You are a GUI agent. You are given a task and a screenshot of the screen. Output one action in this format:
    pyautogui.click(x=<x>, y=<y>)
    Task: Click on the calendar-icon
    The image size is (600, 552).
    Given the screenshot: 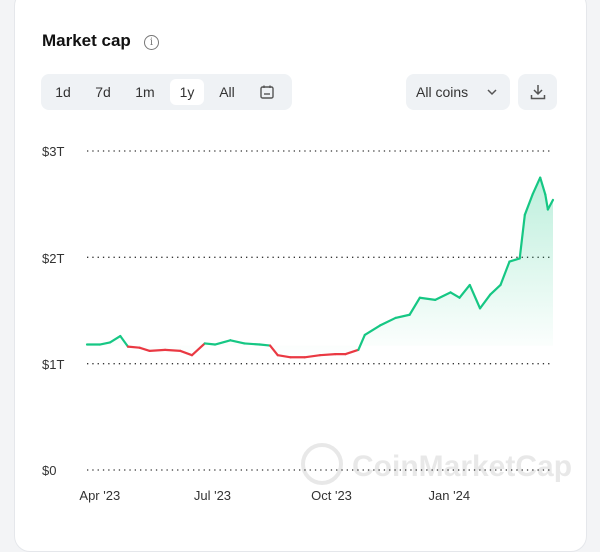 What is the action you would take?
    pyautogui.click(x=267, y=92)
    